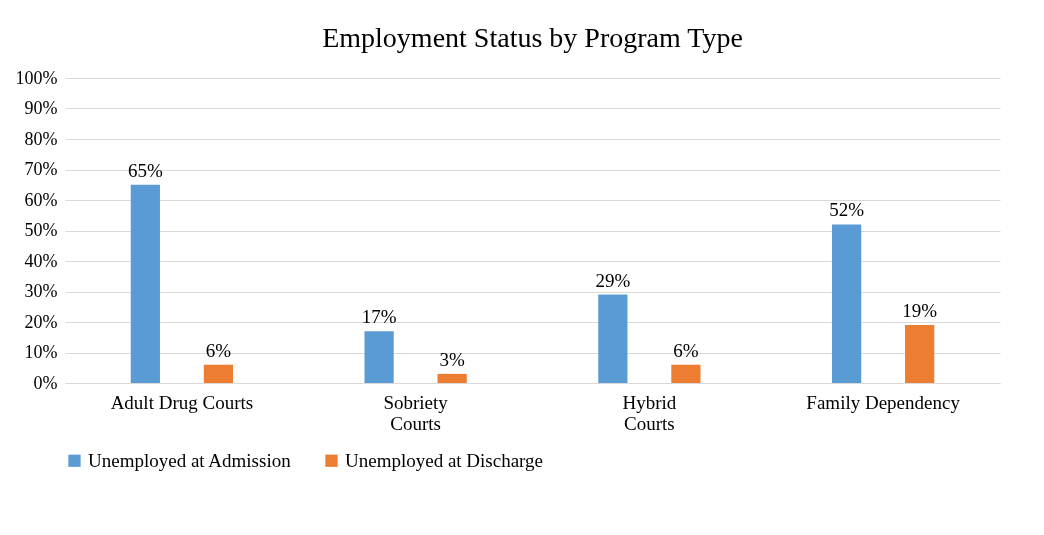 The image size is (1044, 535). Describe the element at coordinates (847, 210) in the screenshot. I see `data-label: 52%` at that location.